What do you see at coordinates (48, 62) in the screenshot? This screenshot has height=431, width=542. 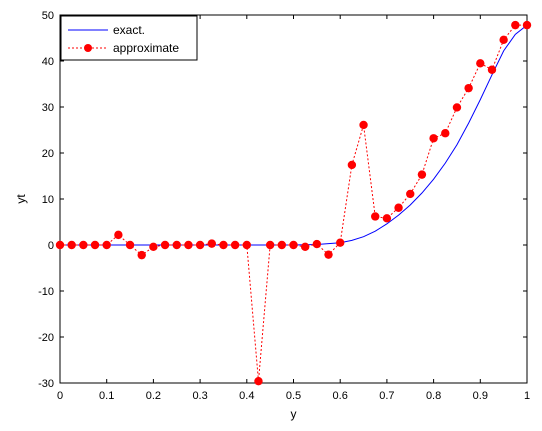 I see `y-tick-label: 40` at bounding box center [48, 62].